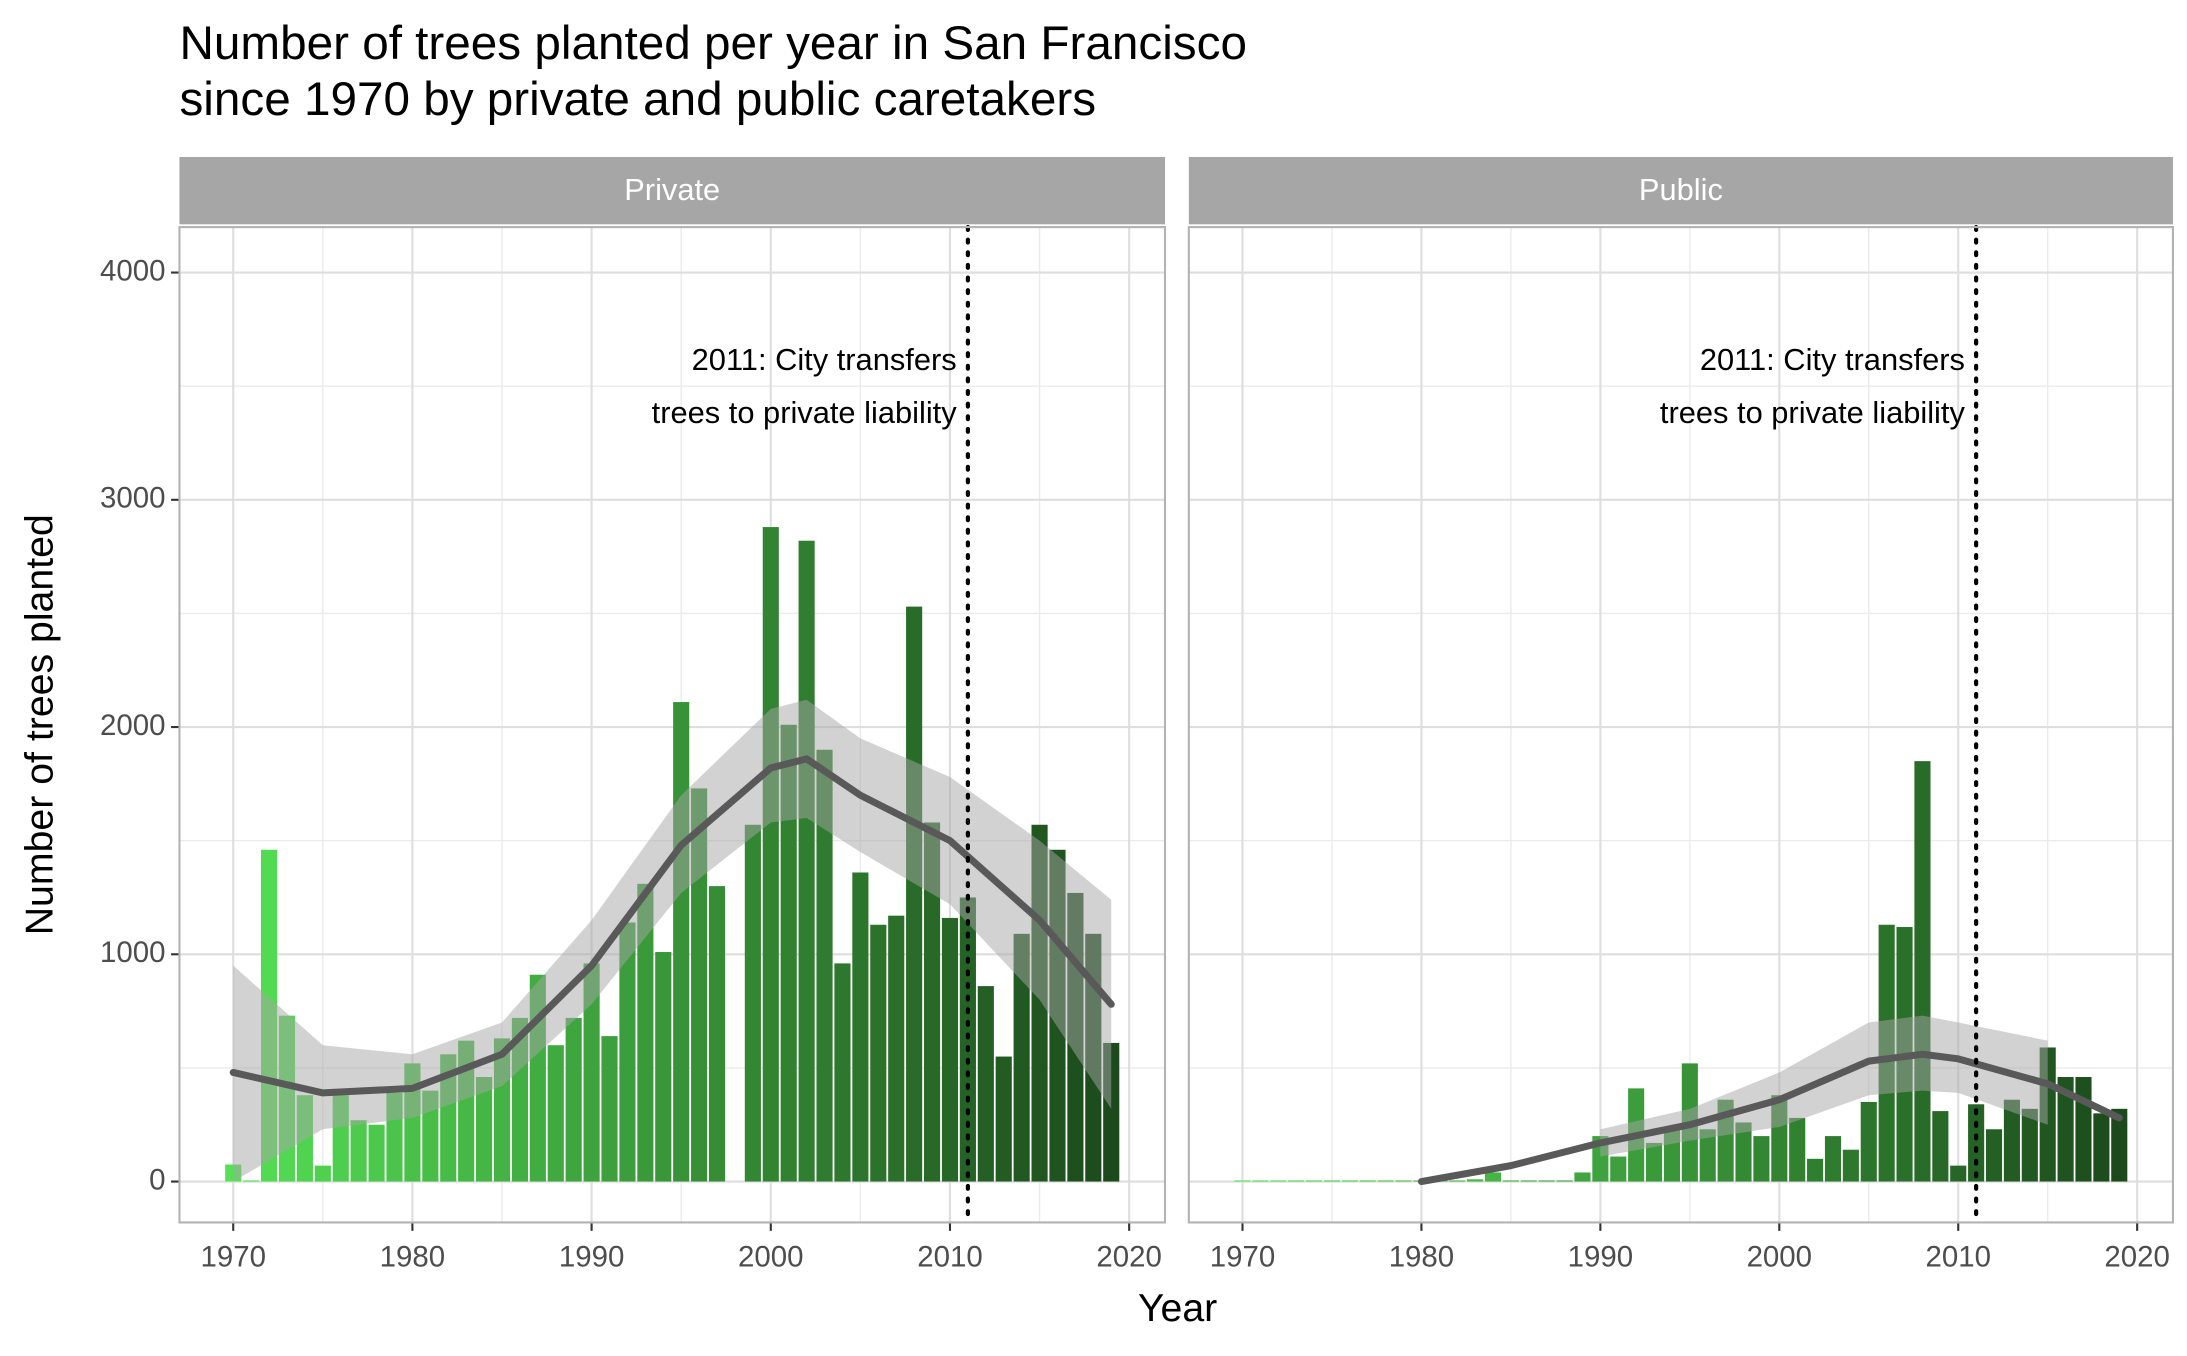 This screenshot has width=2187, height=1356. What do you see at coordinates (132, 498) in the screenshot?
I see `y-tick-label: 3000` at bounding box center [132, 498].